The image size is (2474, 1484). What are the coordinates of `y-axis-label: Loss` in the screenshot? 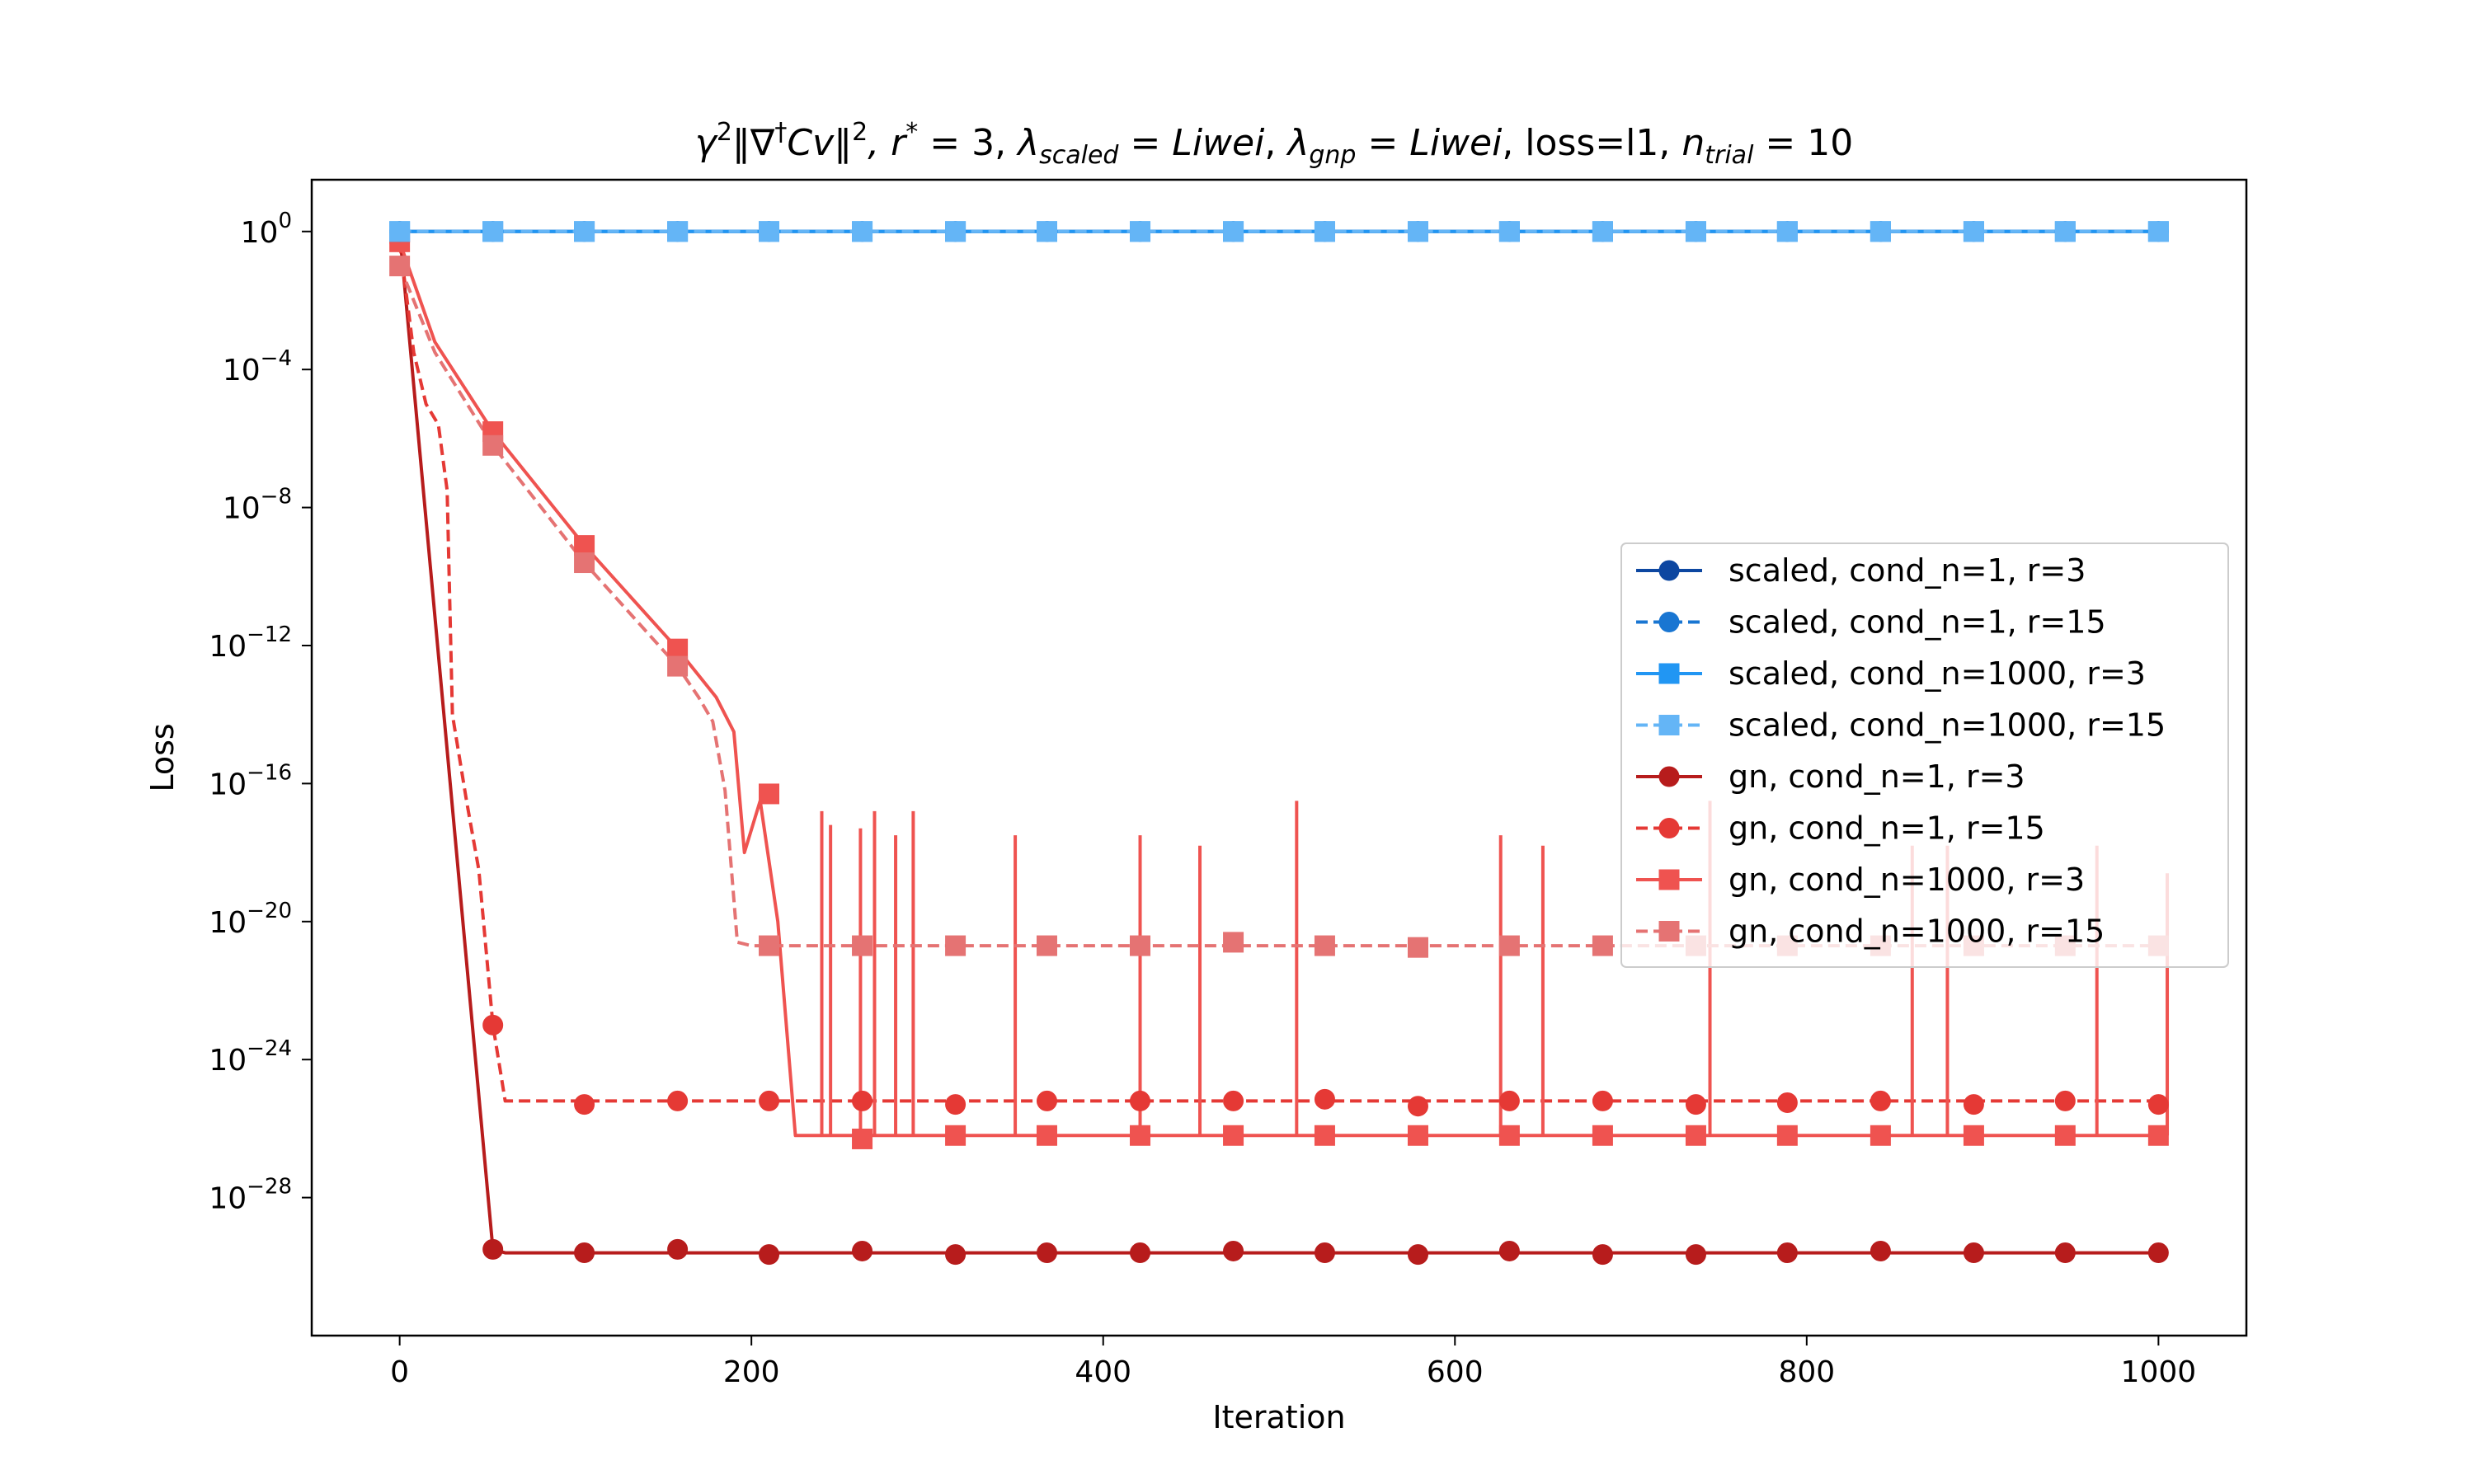 It's located at (162, 757).